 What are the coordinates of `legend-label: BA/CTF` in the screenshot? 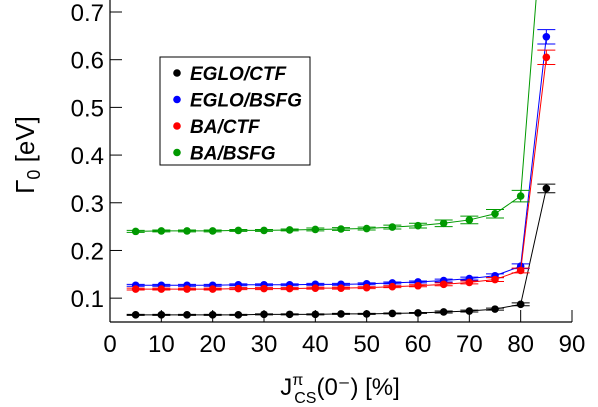 It's located at (225, 127).